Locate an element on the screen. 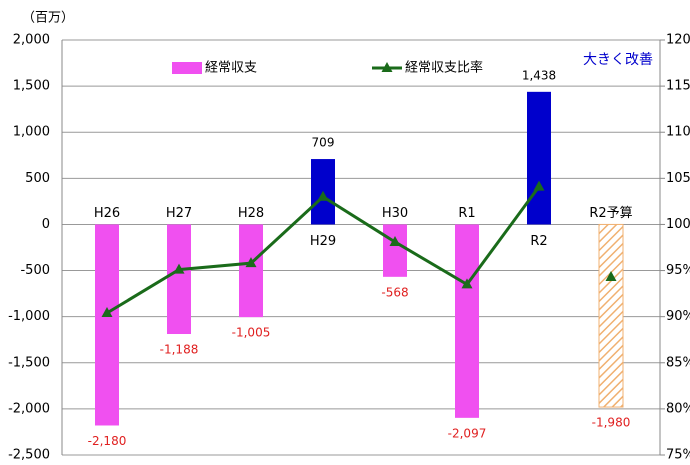 Image resolution: width=690 pixels, height=465 pixels. x-tick-label: H29 is located at coordinates (323, 241).